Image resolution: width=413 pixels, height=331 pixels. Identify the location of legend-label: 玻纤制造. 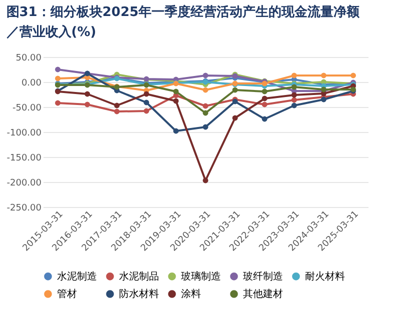
(263, 276).